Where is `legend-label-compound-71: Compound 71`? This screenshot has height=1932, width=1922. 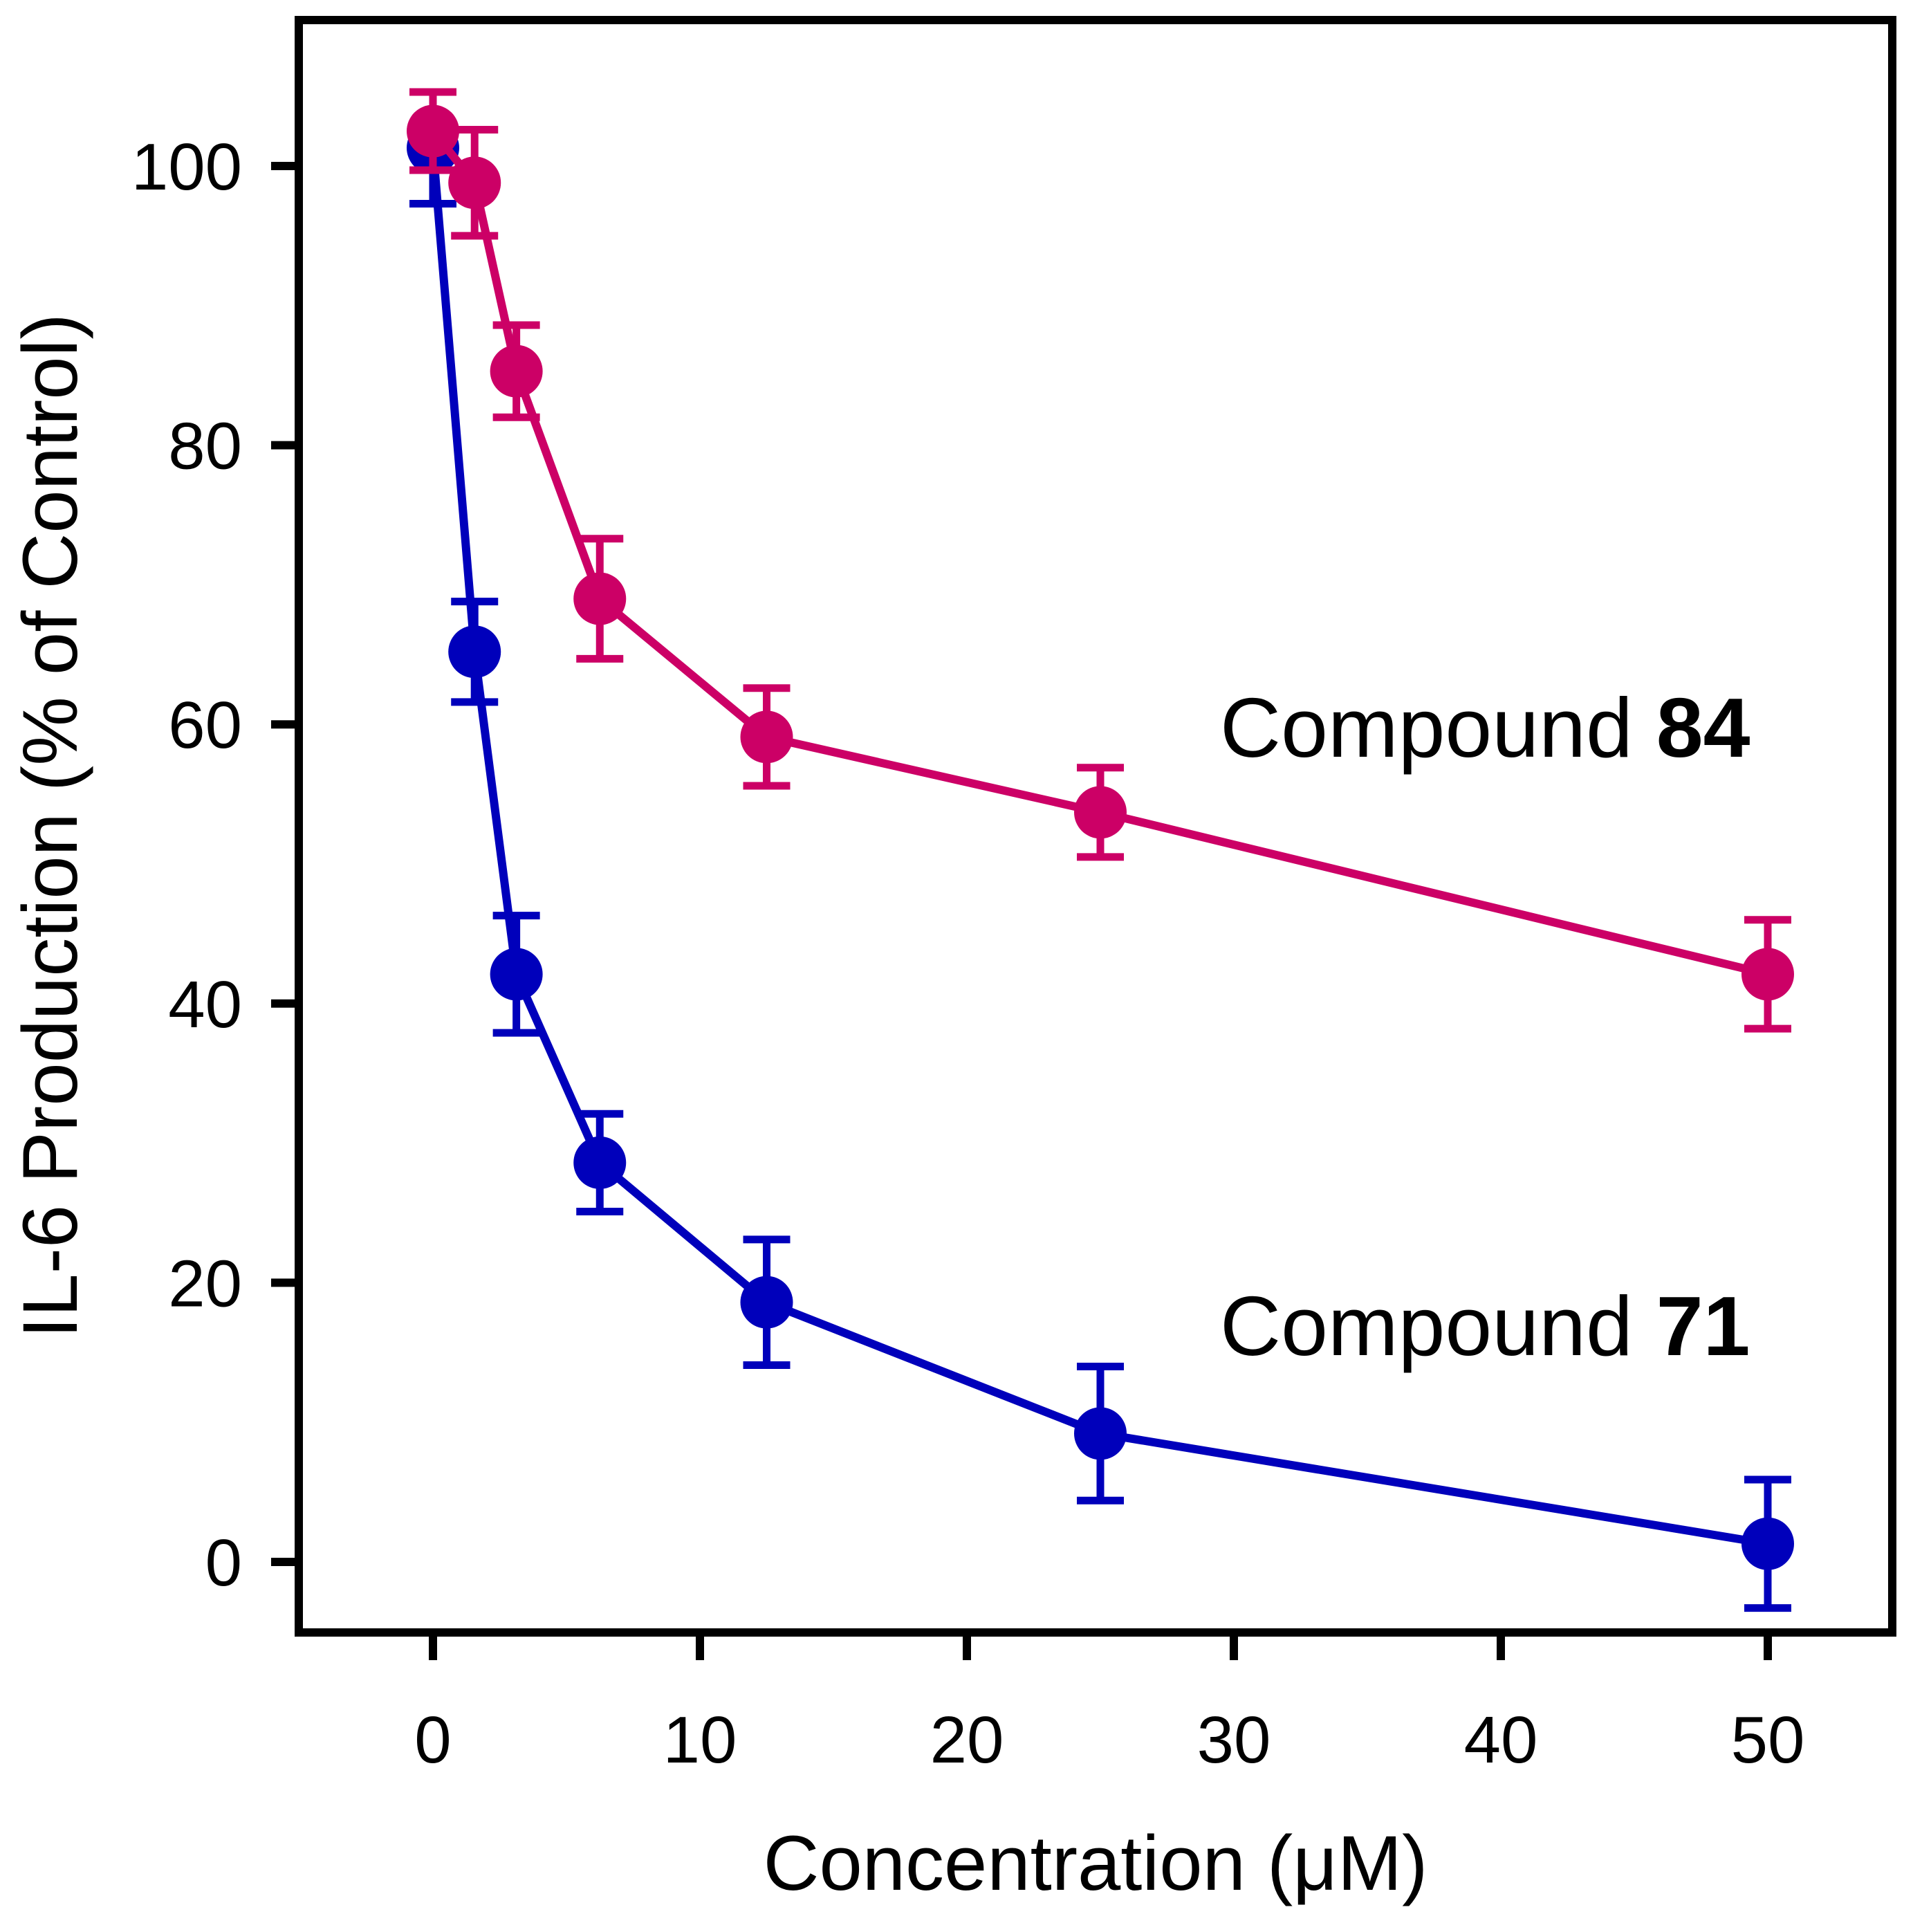
legend-label-compound-71: Compound 71 is located at coordinates (1485, 1326).